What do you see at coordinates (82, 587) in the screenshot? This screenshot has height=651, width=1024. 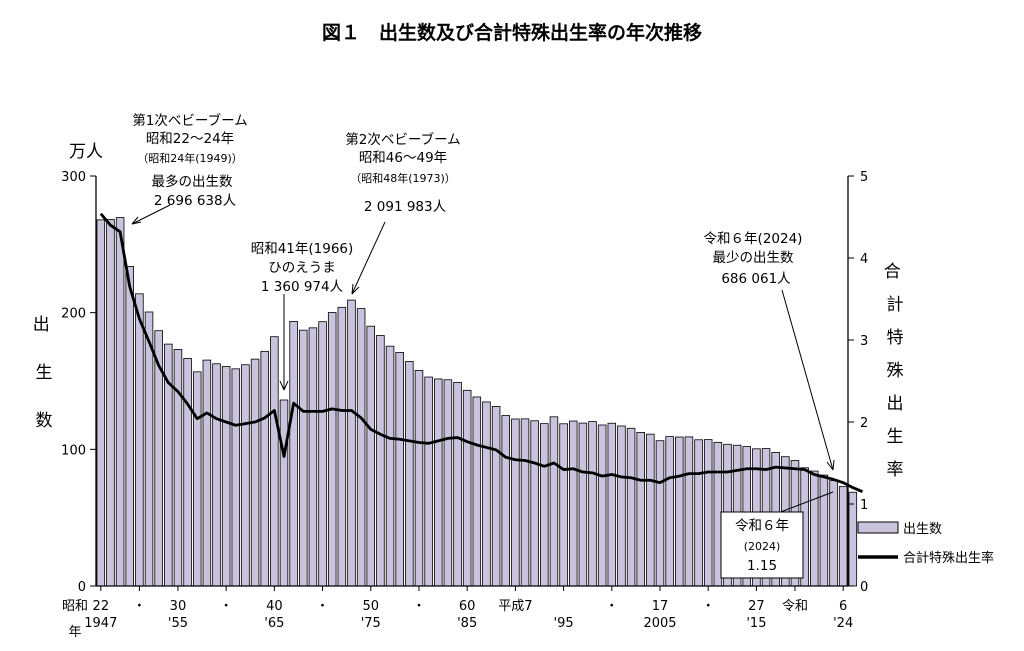 I see `left-tick-label: 0` at bounding box center [82, 587].